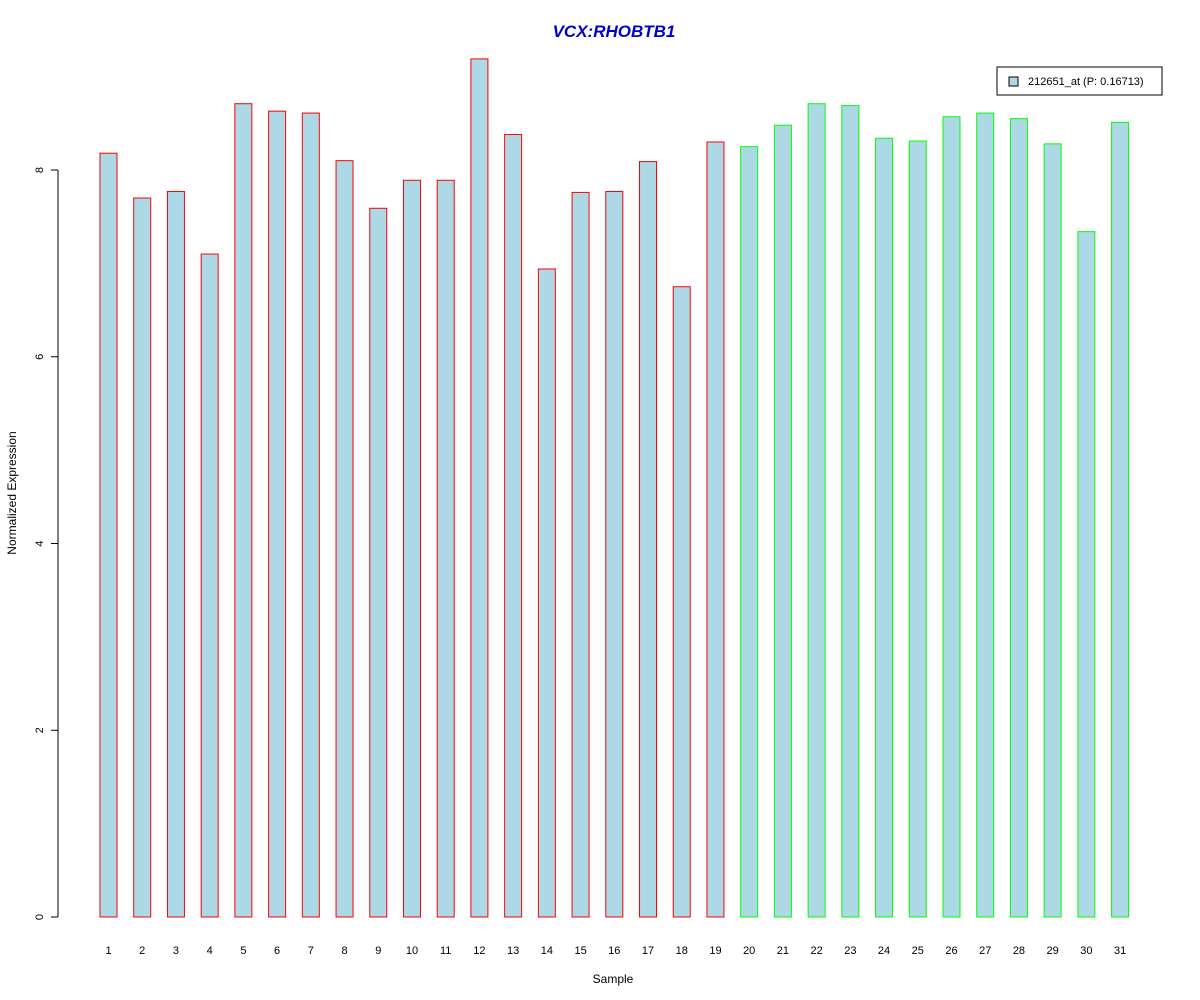  Describe the element at coordinates (547, 951) in the screenshot. I see `x-tick-label: 14` at that location.